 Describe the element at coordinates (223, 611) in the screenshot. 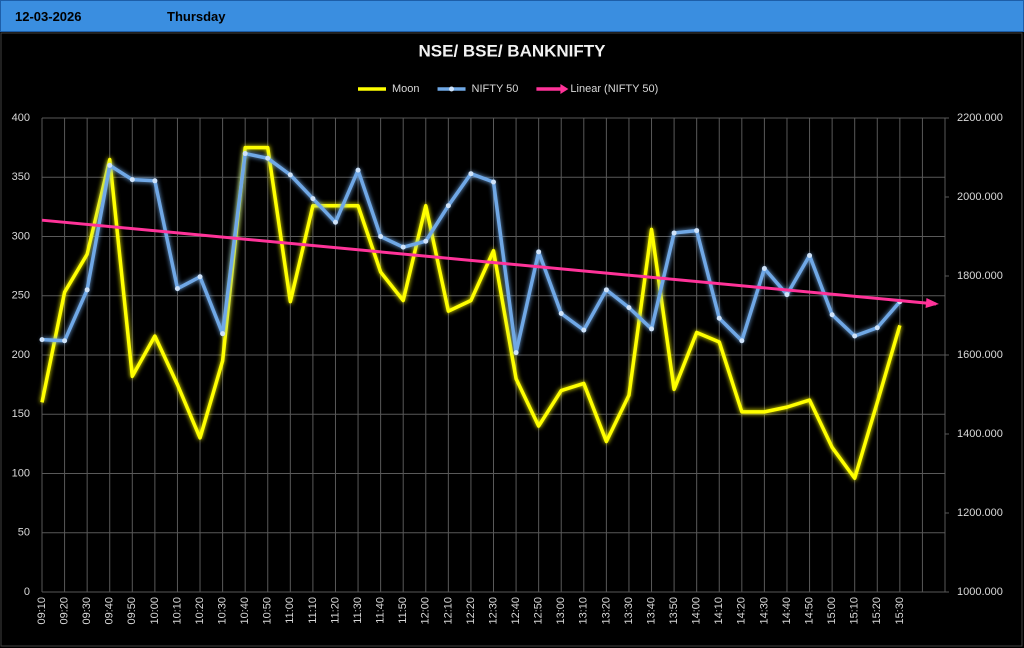

I see `x-tick-label: 10:30` at that location.